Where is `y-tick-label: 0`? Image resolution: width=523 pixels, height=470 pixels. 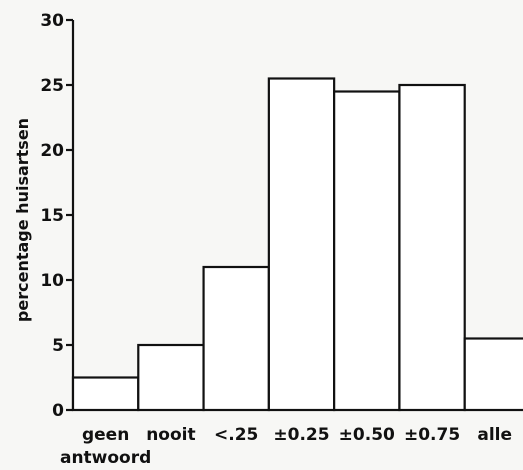
y-tick-label: 0 is located at coordinates (58, 411).